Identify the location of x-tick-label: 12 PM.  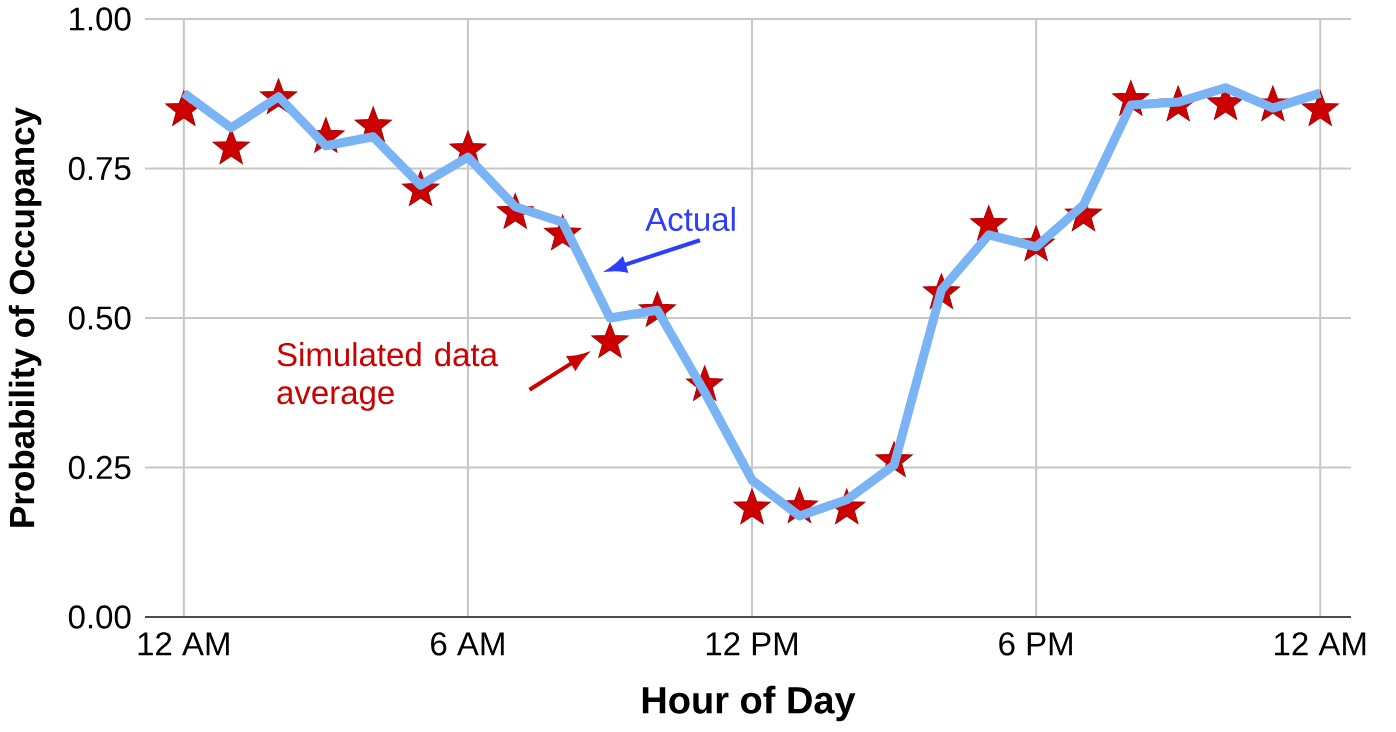
(751, 644).